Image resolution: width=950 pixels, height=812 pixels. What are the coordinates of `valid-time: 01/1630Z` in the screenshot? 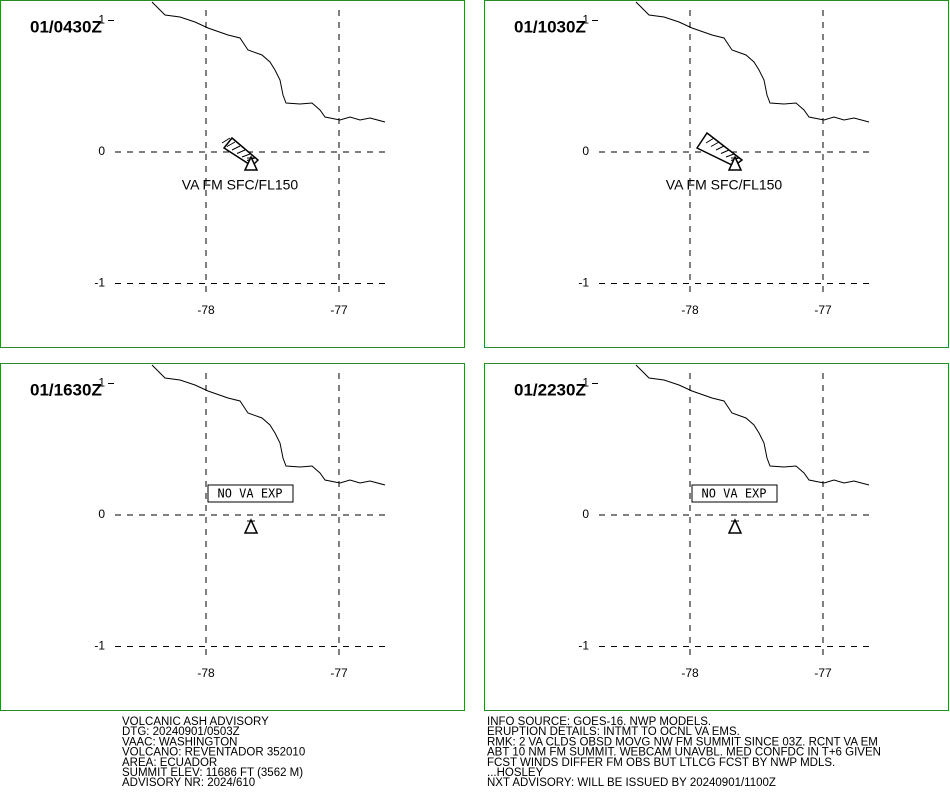 It's located at (66, 389).